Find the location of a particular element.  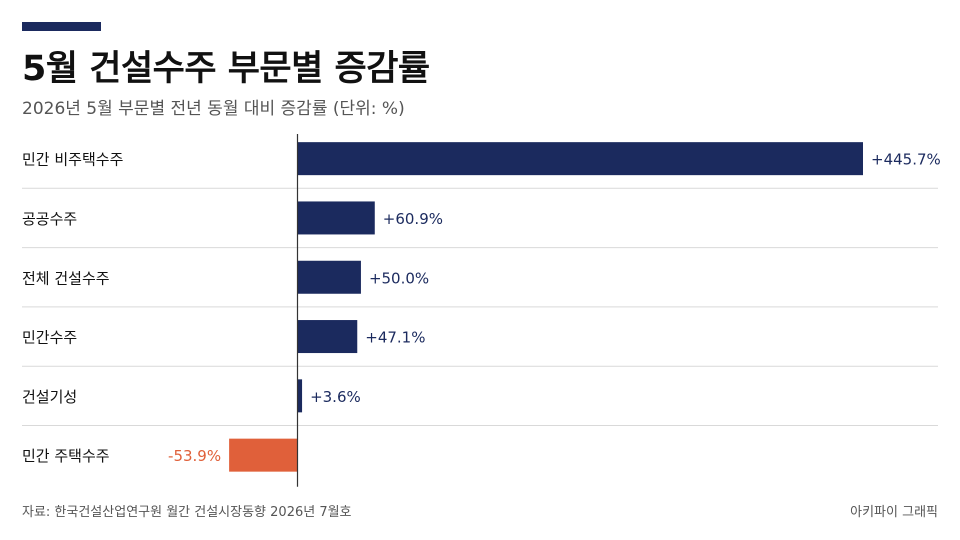

credit-note: 아키파이 그래픽 is located at coordinates (894, 512).